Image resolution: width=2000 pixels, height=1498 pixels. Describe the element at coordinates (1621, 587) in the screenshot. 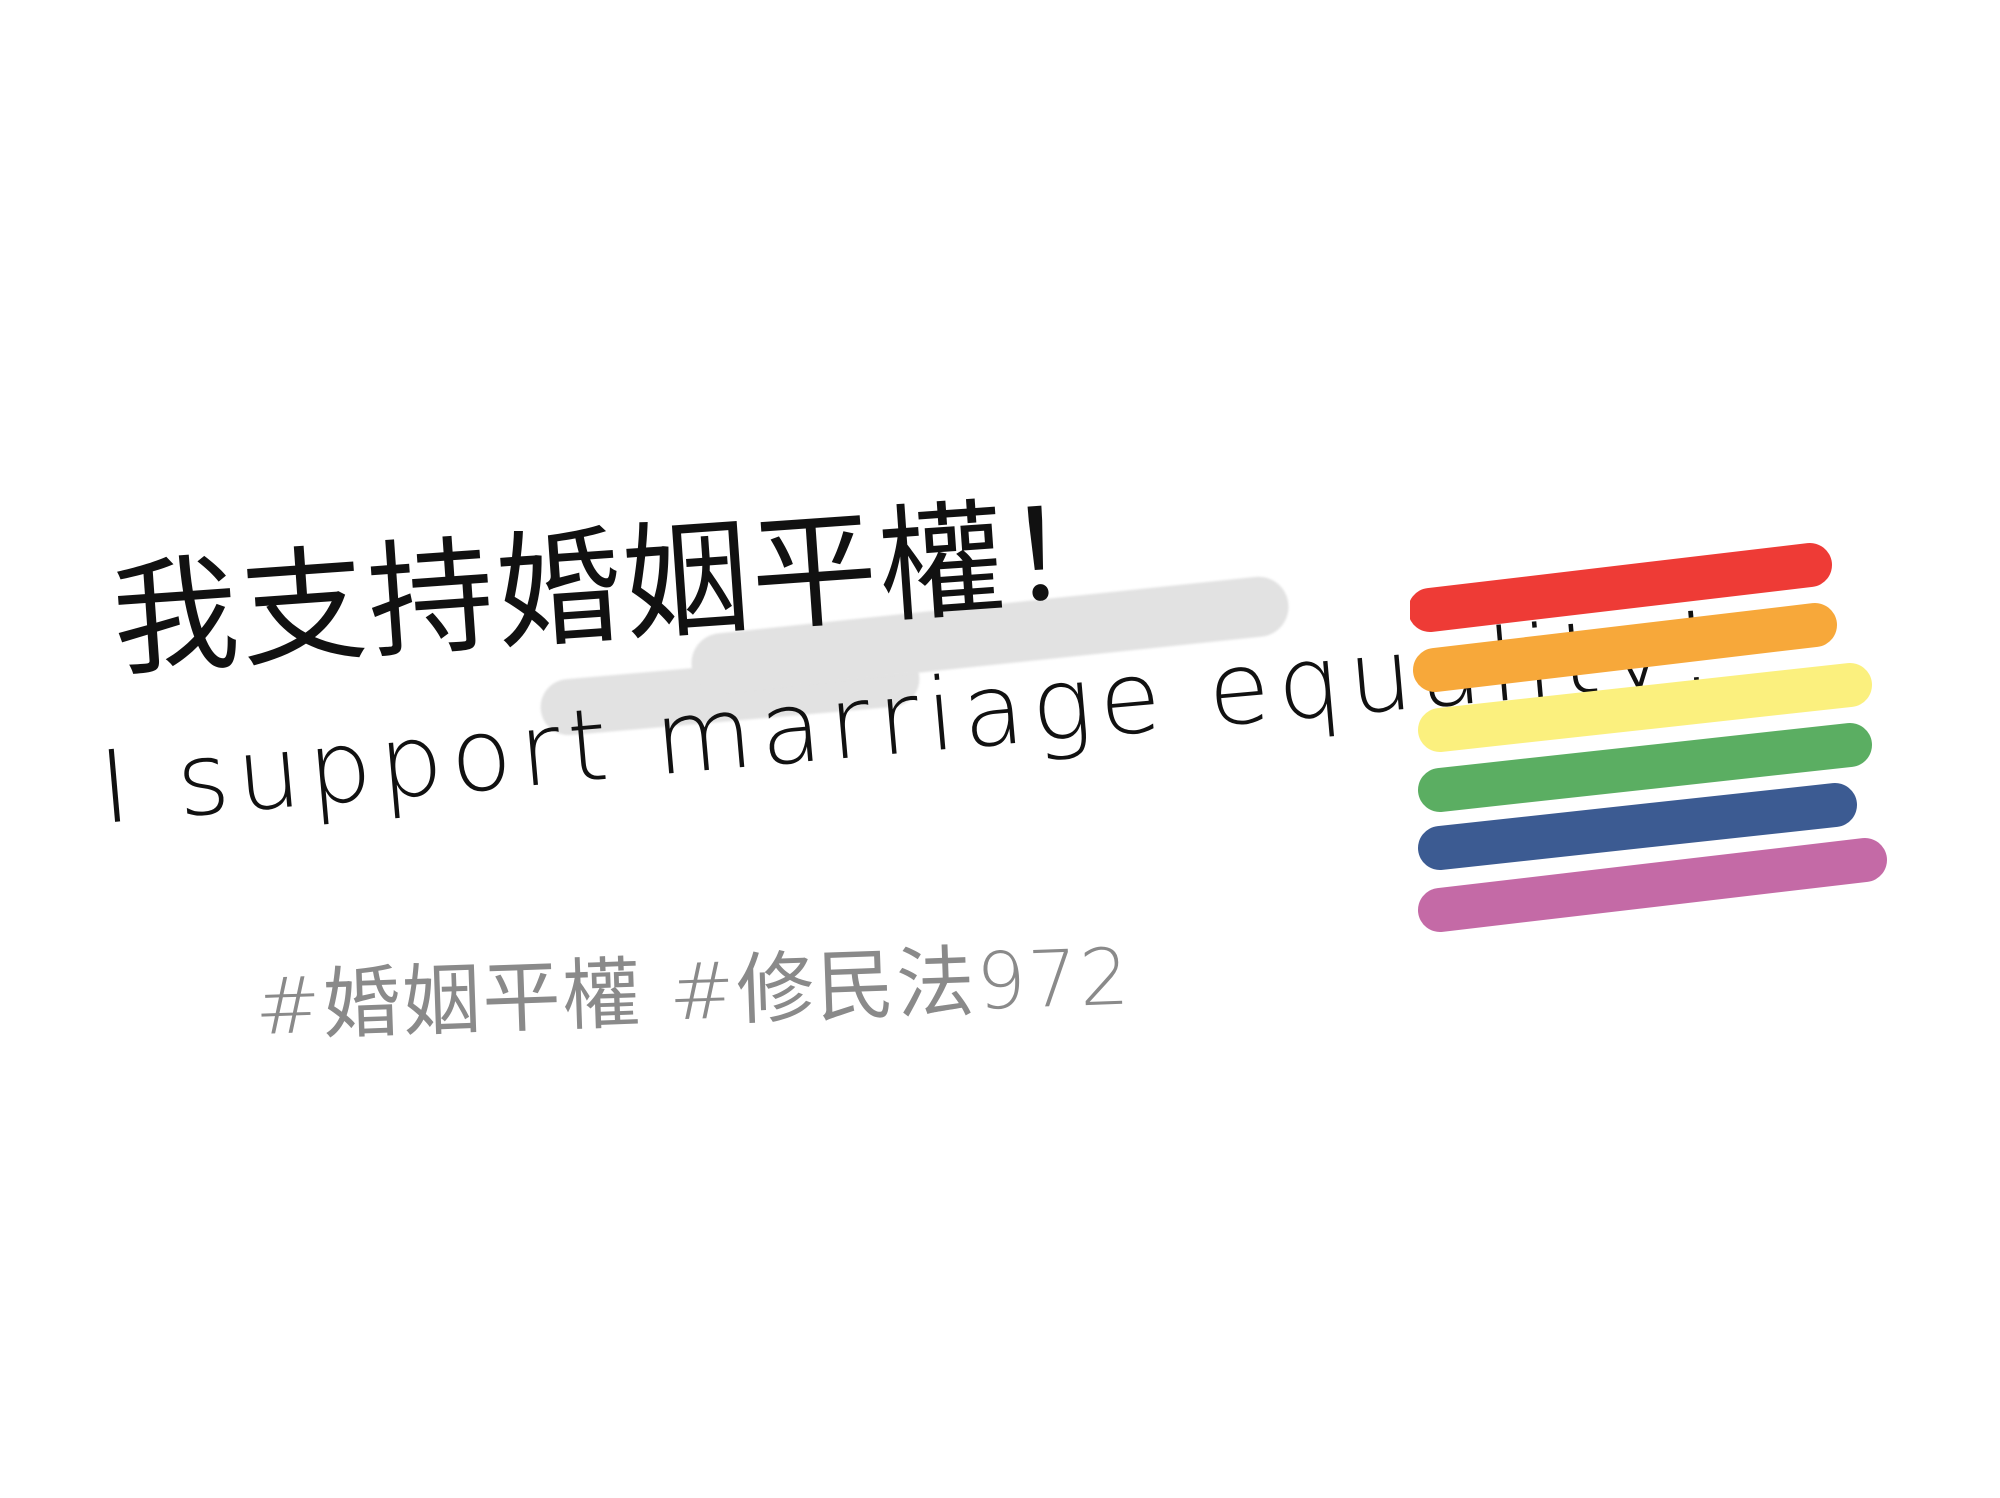

I see `flag-stripe-red` at that location.